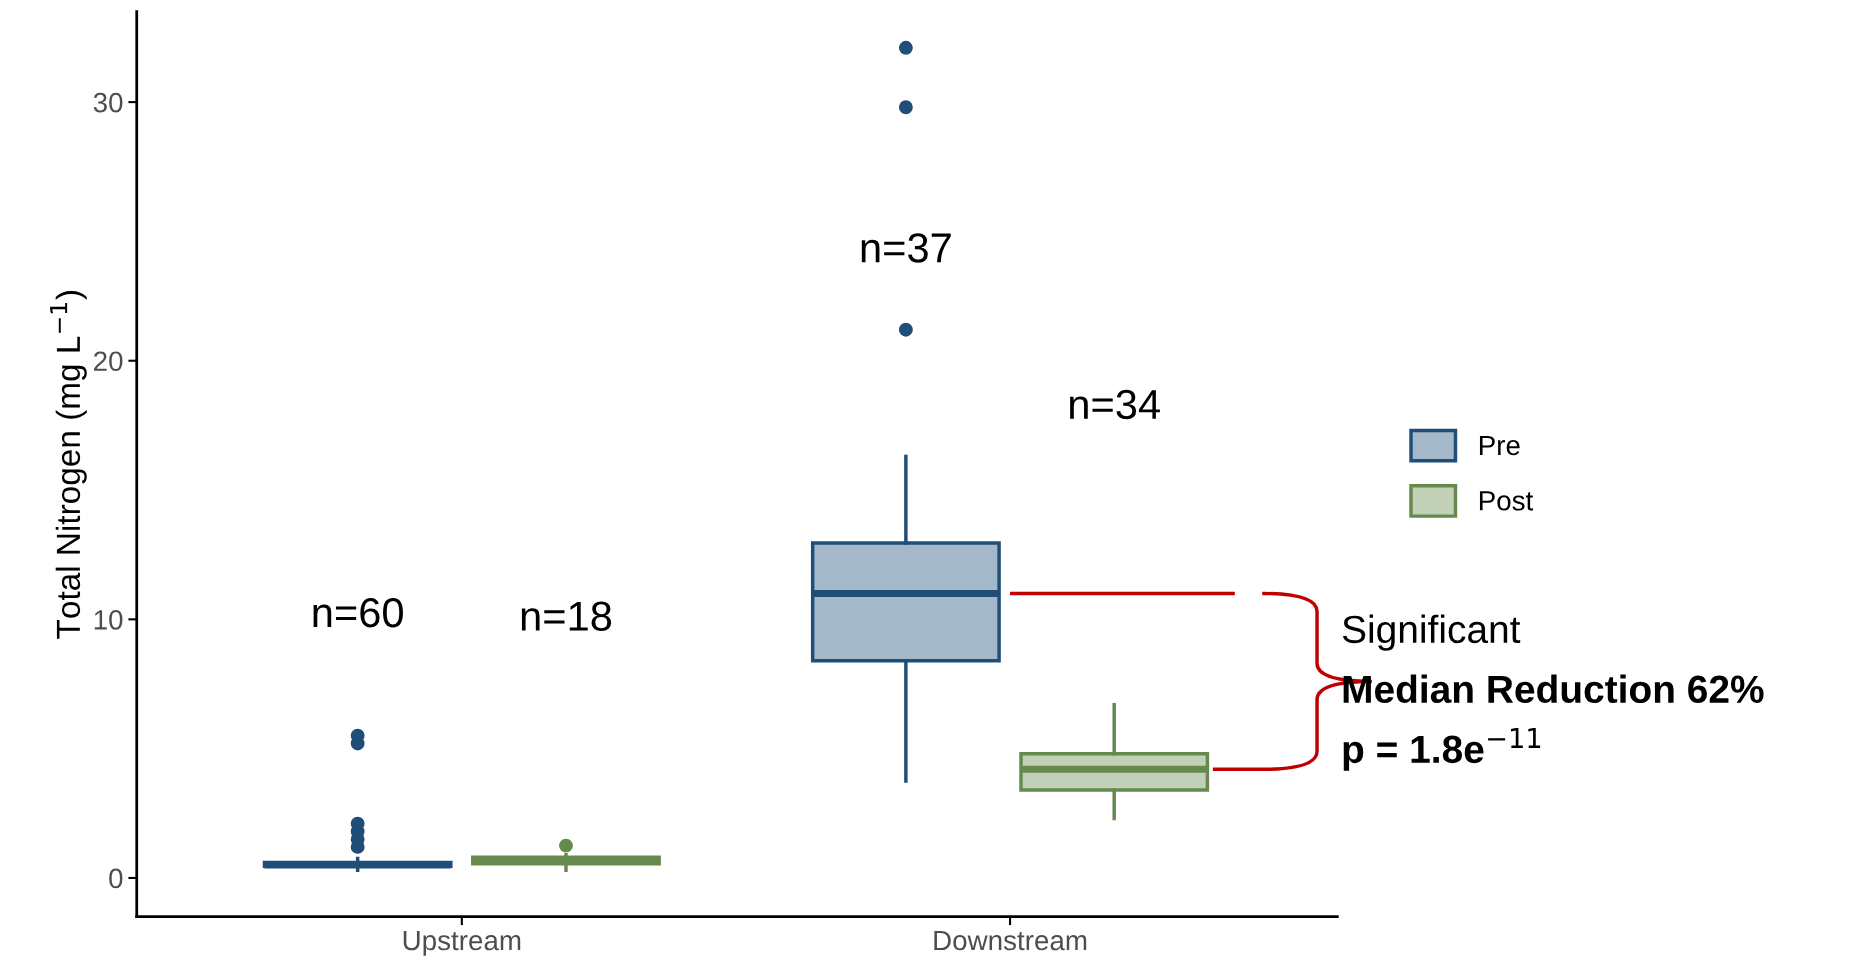  Describe the element at coordinates (1506, 501) in the screenshot. I see `legend-label: Post` at that location.